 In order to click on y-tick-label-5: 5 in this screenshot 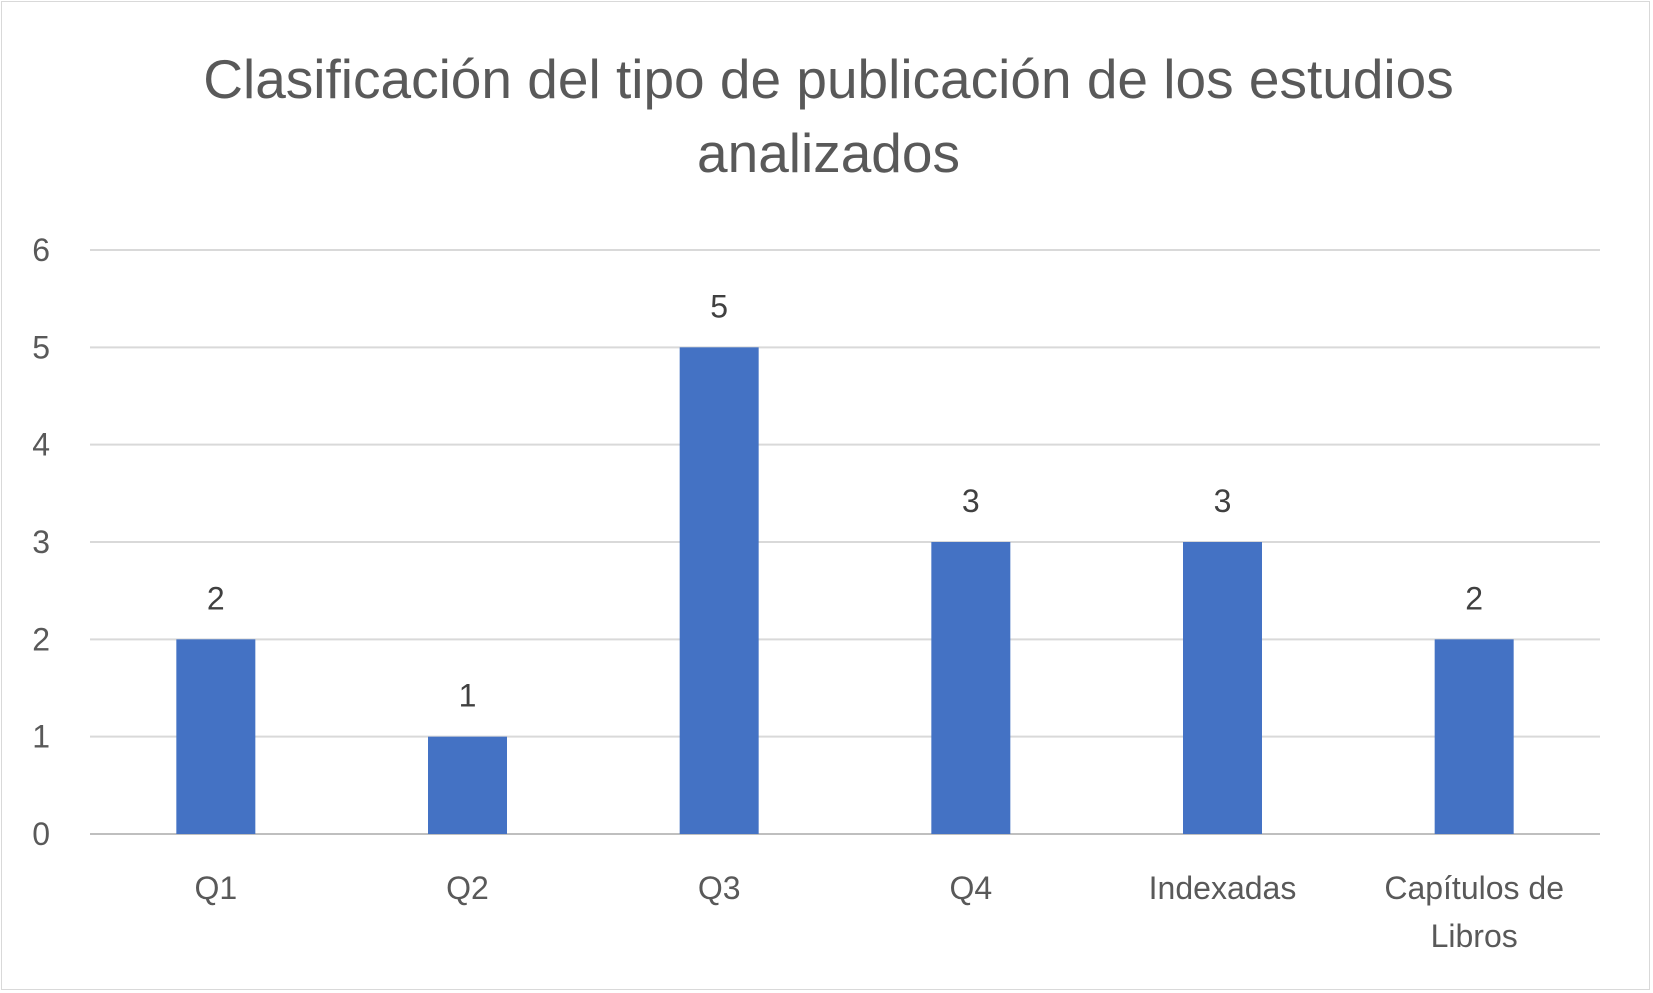, I will do `click(41, 347)`.